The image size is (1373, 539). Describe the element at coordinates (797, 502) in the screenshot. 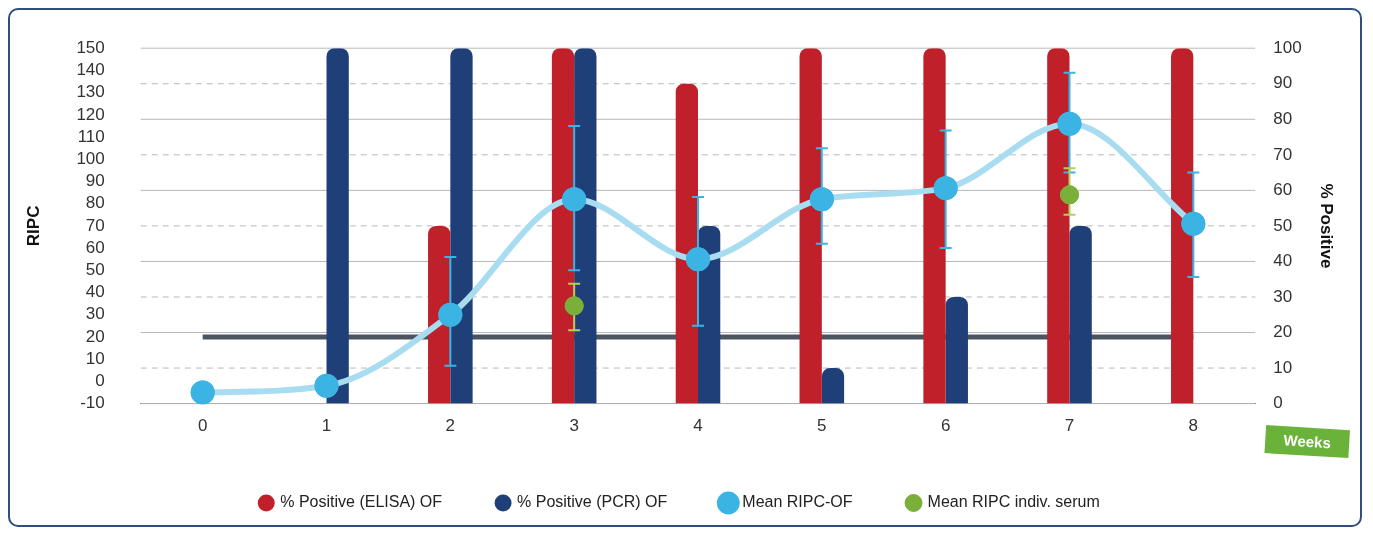

I see `legend-label: Mean RIPC-OF` at that location.